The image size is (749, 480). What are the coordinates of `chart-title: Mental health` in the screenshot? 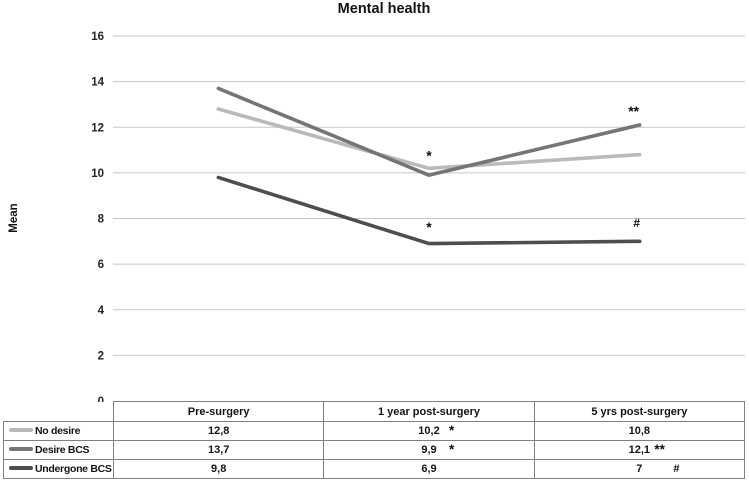 It's located at (384, 9).